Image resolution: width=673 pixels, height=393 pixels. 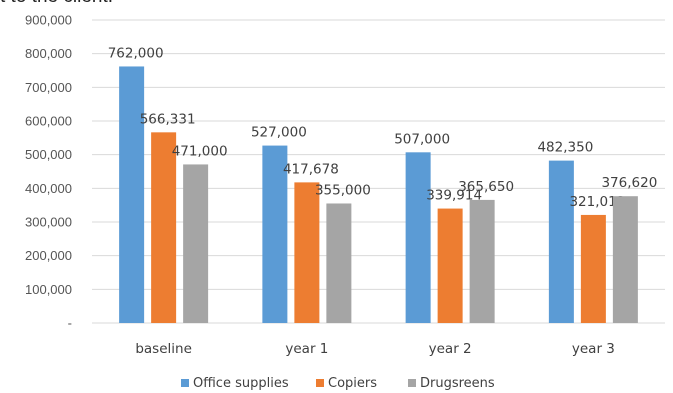 What do you see at coordinates (48, 53) in the screenshot?
I see `y-tick-label: 800,000` at bounding box center [48, 53].